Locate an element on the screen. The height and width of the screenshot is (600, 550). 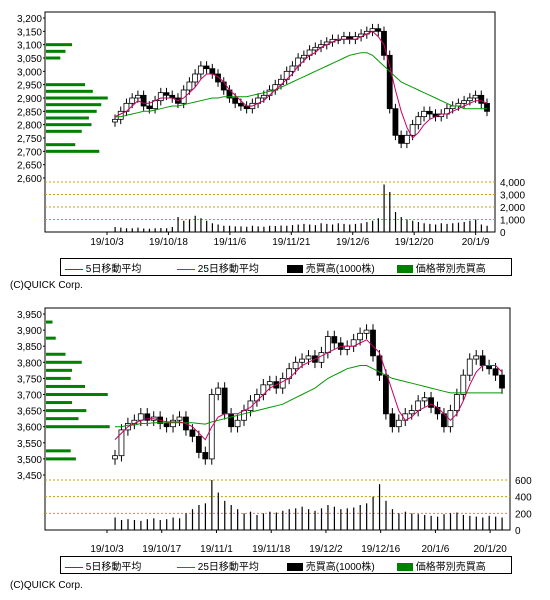
price-tick-label: 3,150 is located at coordinates (29, 32).